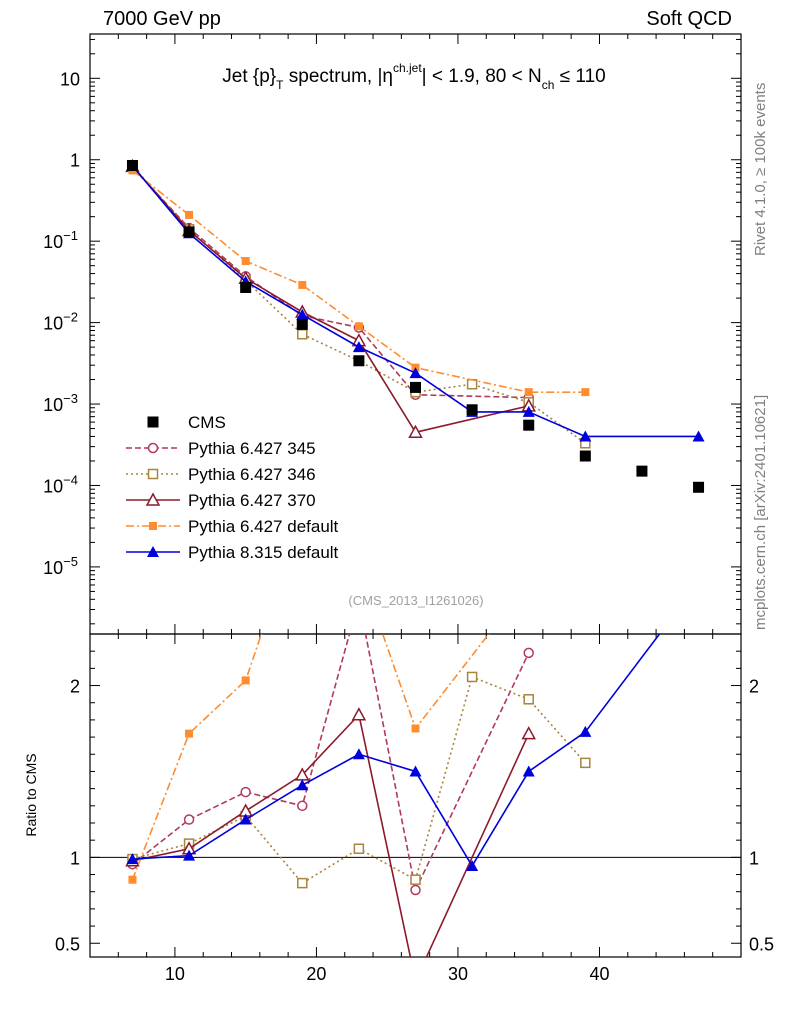  I want to click on legend-label: Pythia 6.427 default, so click(263, 526).